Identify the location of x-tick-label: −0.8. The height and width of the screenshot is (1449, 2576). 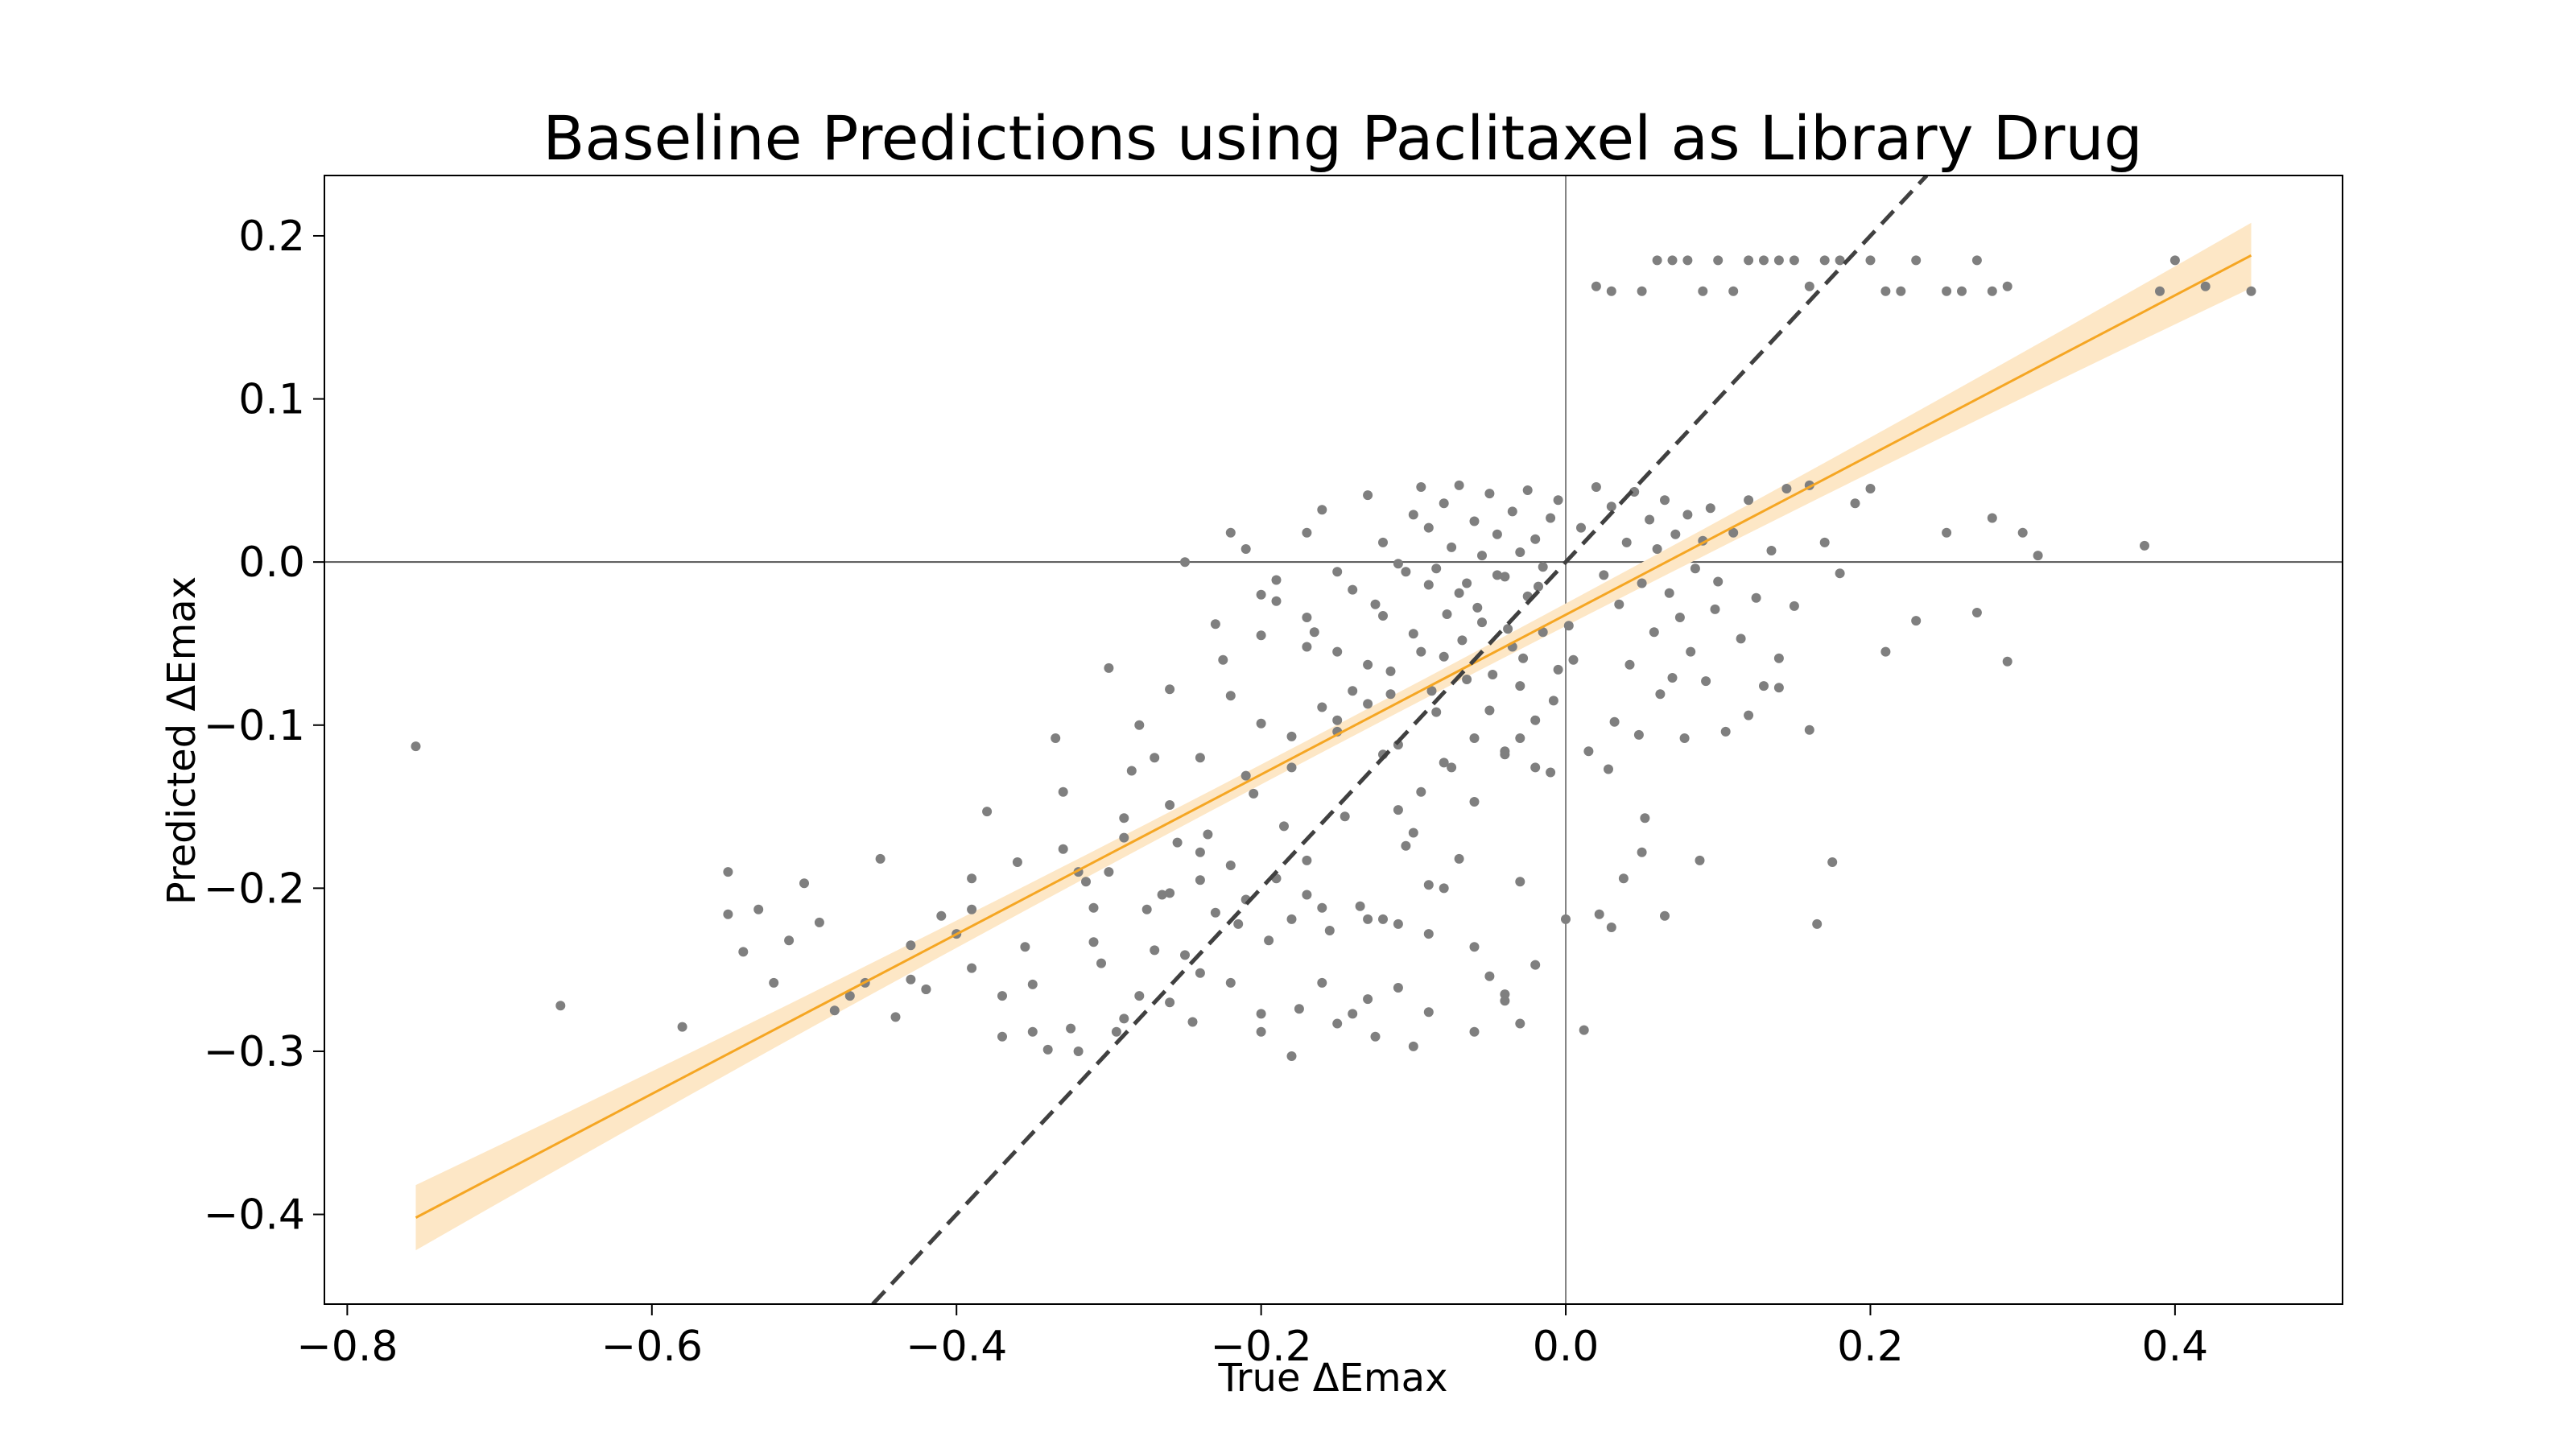
(347, 1347).